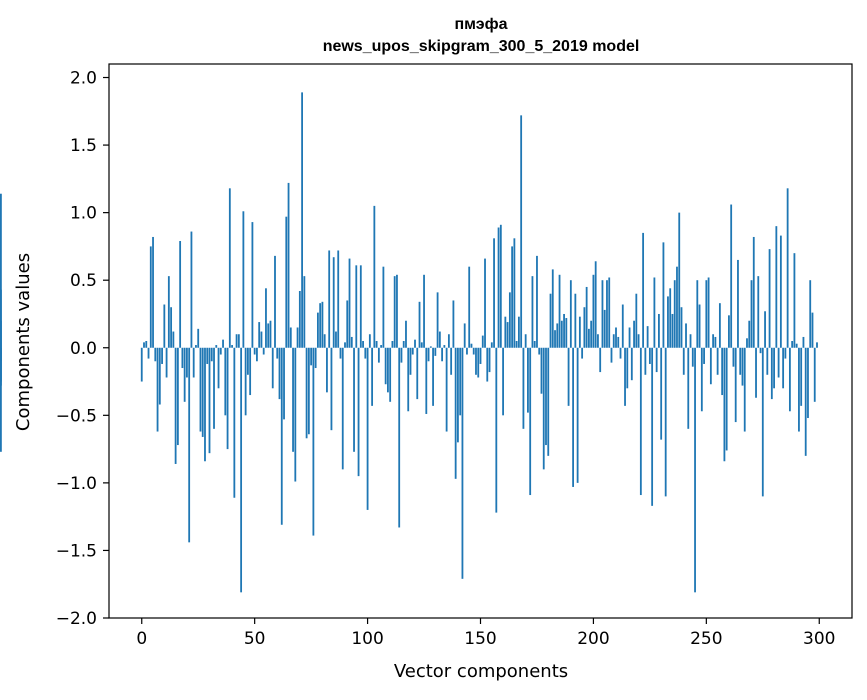 The width and height of the screenshot is (867, 700). What do you see at coordinates (76, 416) in the screenshot?
I see `y-tick-label: −0.5` at bounding box center [76, 416].